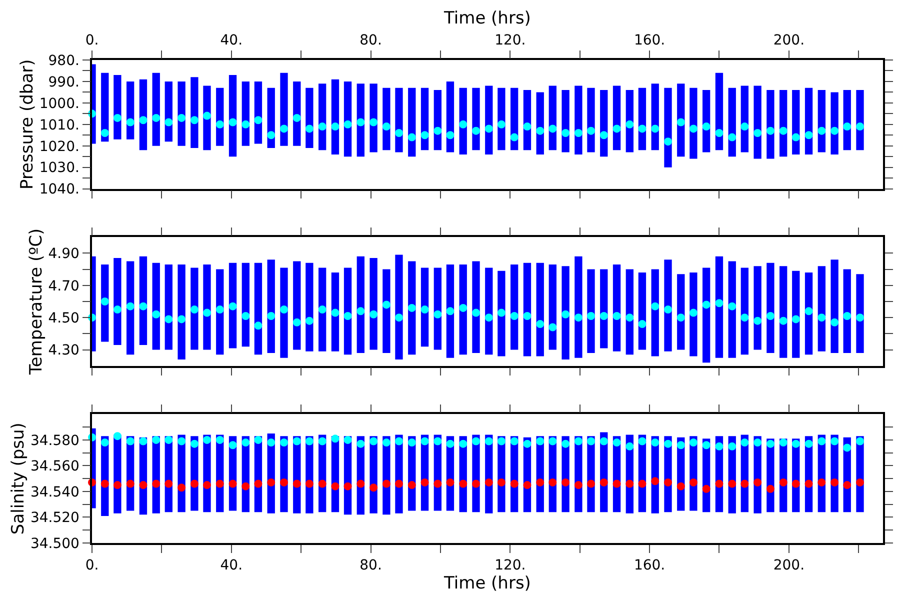 Image resolution: width=900 pixels, height=600 pixels. I want to click on y-tick-label: 34.540, so click(55, 492).